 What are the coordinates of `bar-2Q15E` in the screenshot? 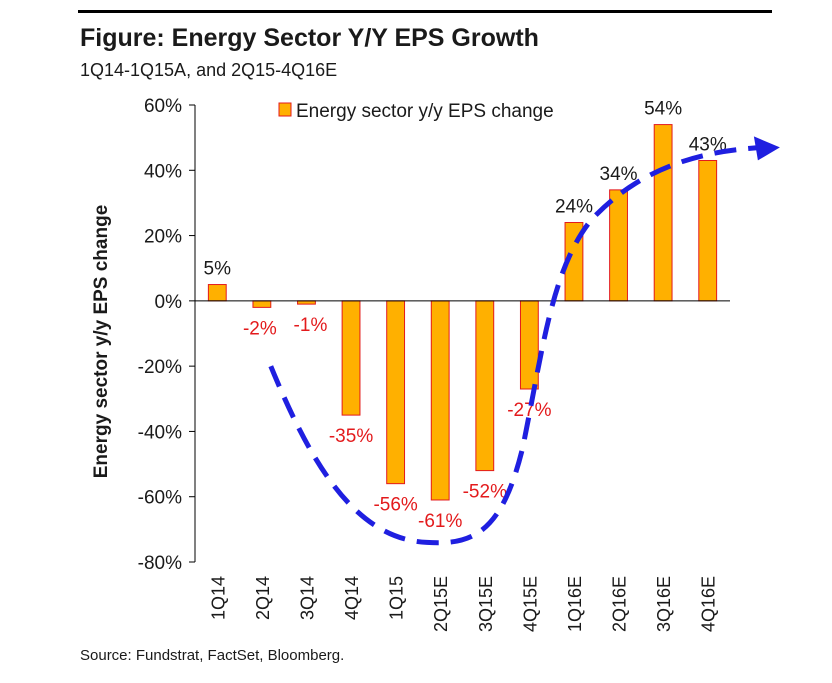 It's located at (440, 400).